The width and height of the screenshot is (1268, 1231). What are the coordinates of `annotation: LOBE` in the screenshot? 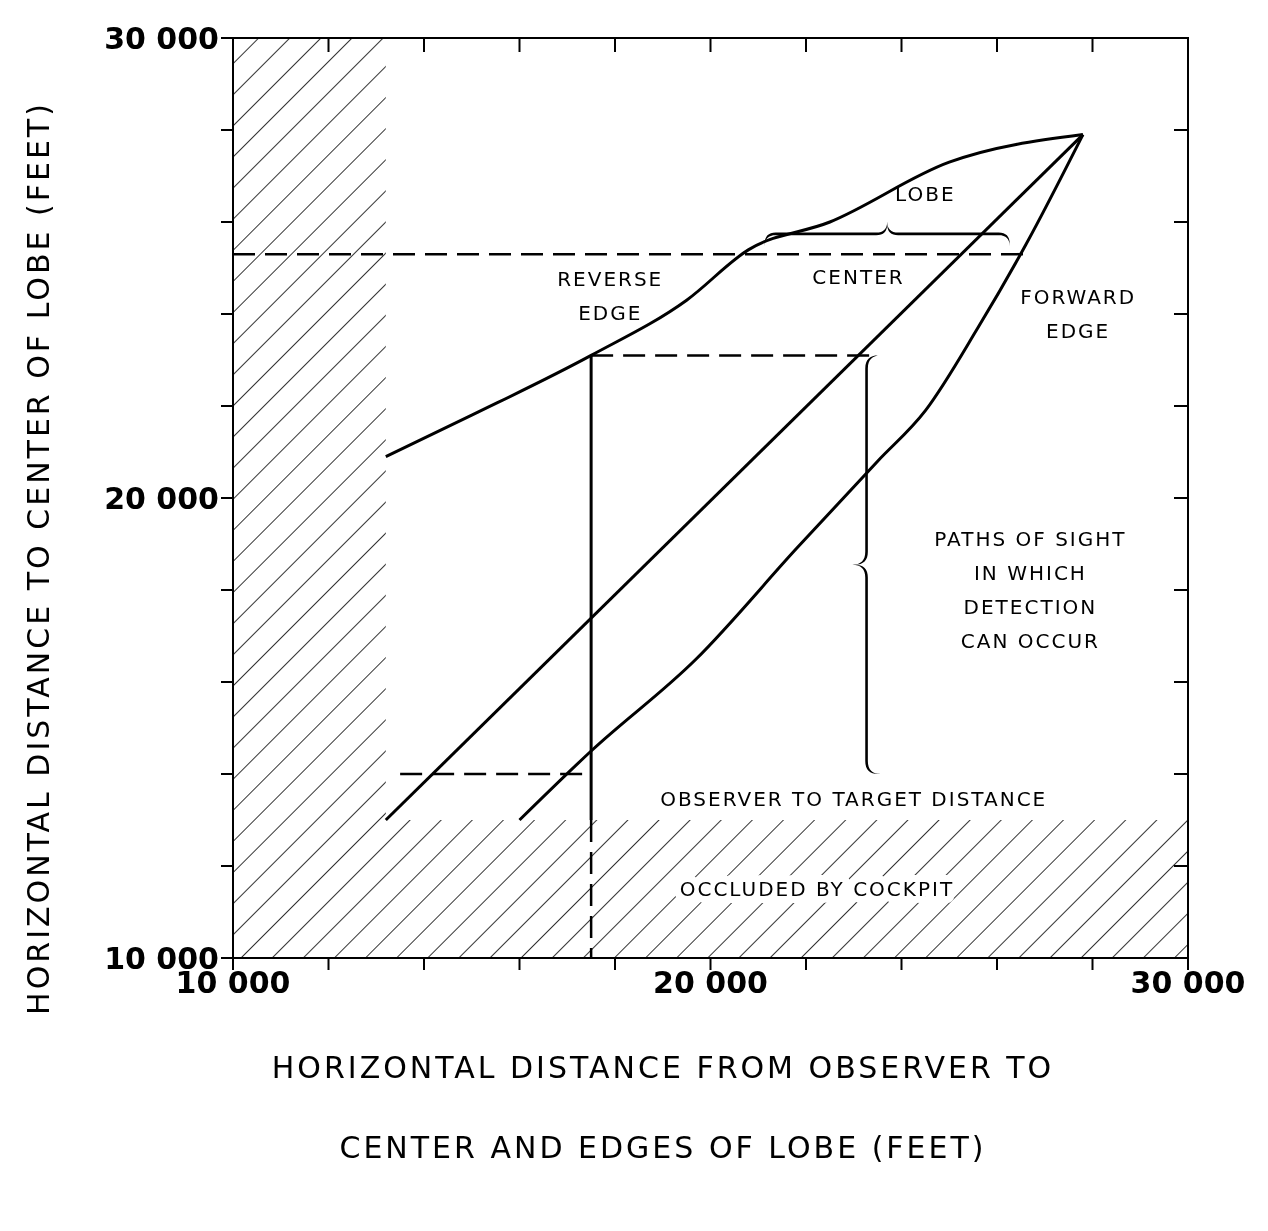 It's located at (925, 194).